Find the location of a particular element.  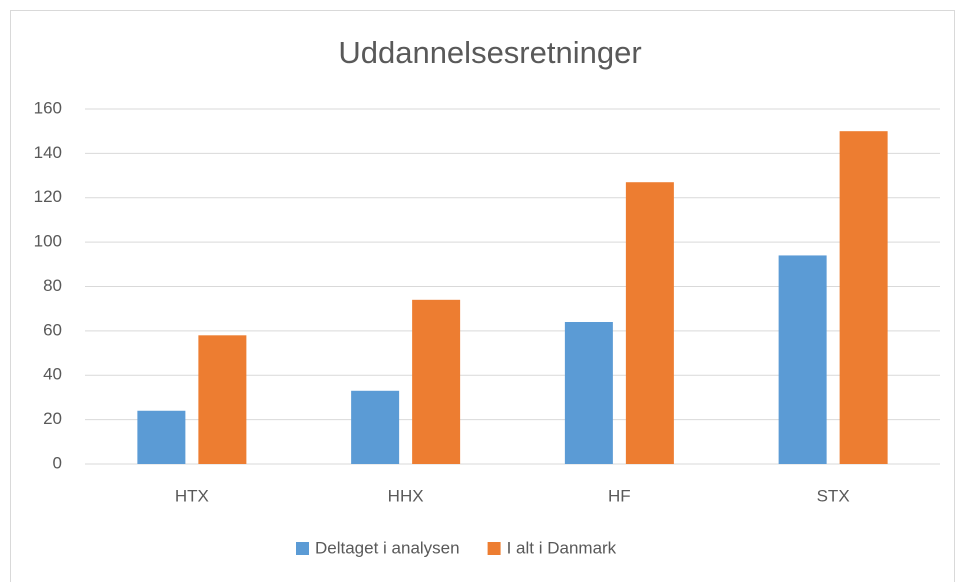

x-tick-label: STX is located at coordinates (833, 495).